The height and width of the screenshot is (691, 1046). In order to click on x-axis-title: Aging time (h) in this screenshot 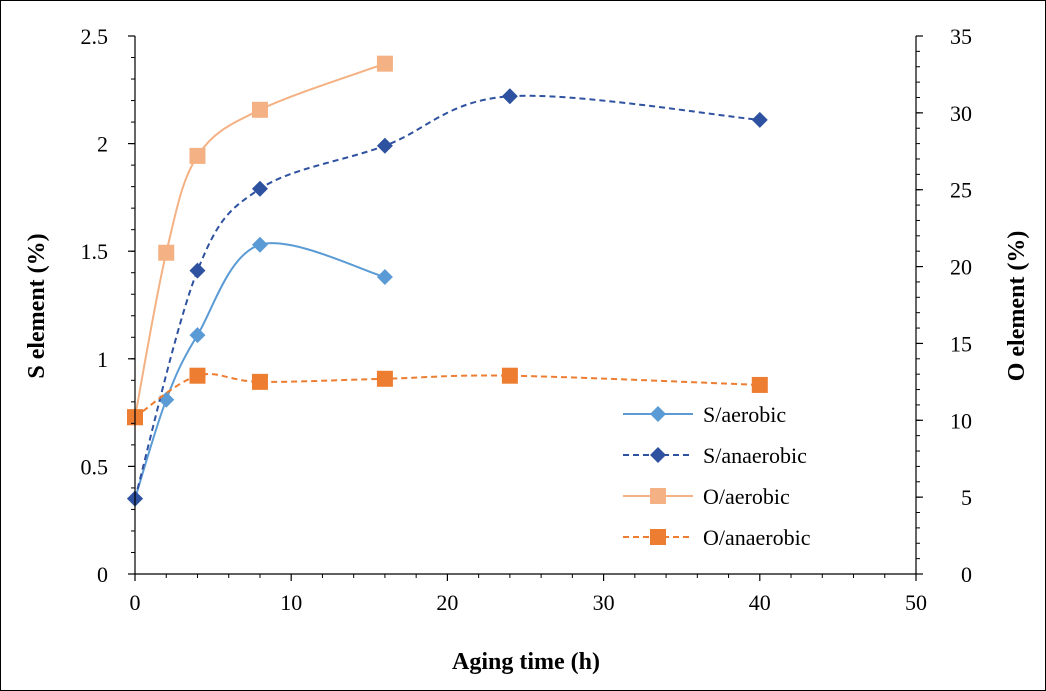, I will do `click(526, 662)`.